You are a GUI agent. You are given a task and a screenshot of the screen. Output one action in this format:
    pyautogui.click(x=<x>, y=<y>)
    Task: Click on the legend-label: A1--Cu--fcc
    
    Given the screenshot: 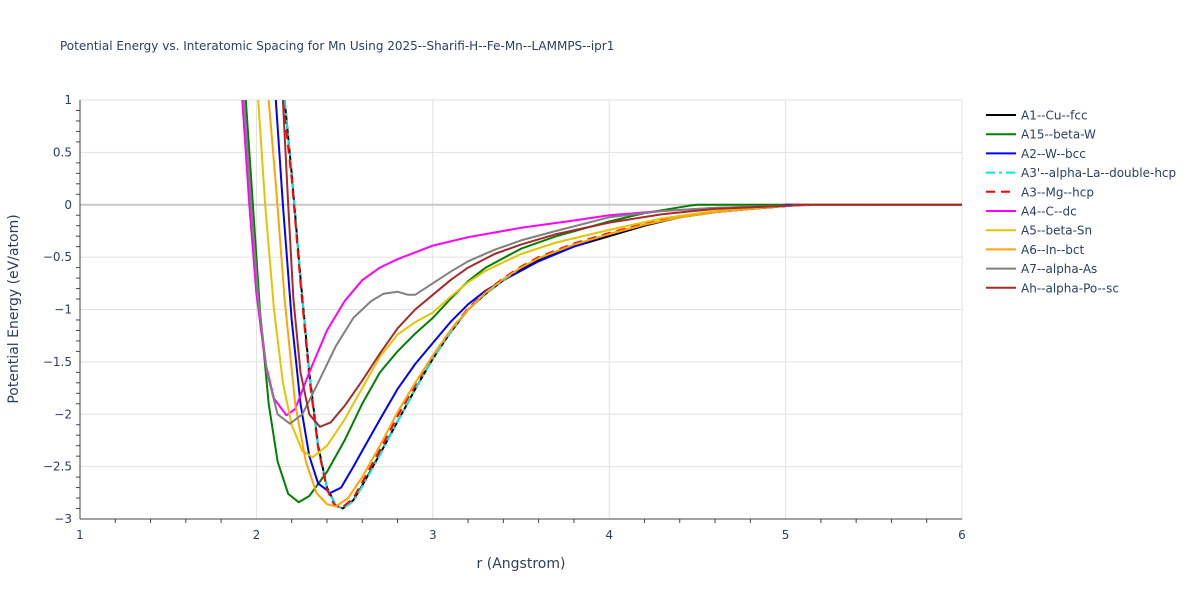 What is the action you would take?
    pyautogui.click(x=1054, y=116)
    